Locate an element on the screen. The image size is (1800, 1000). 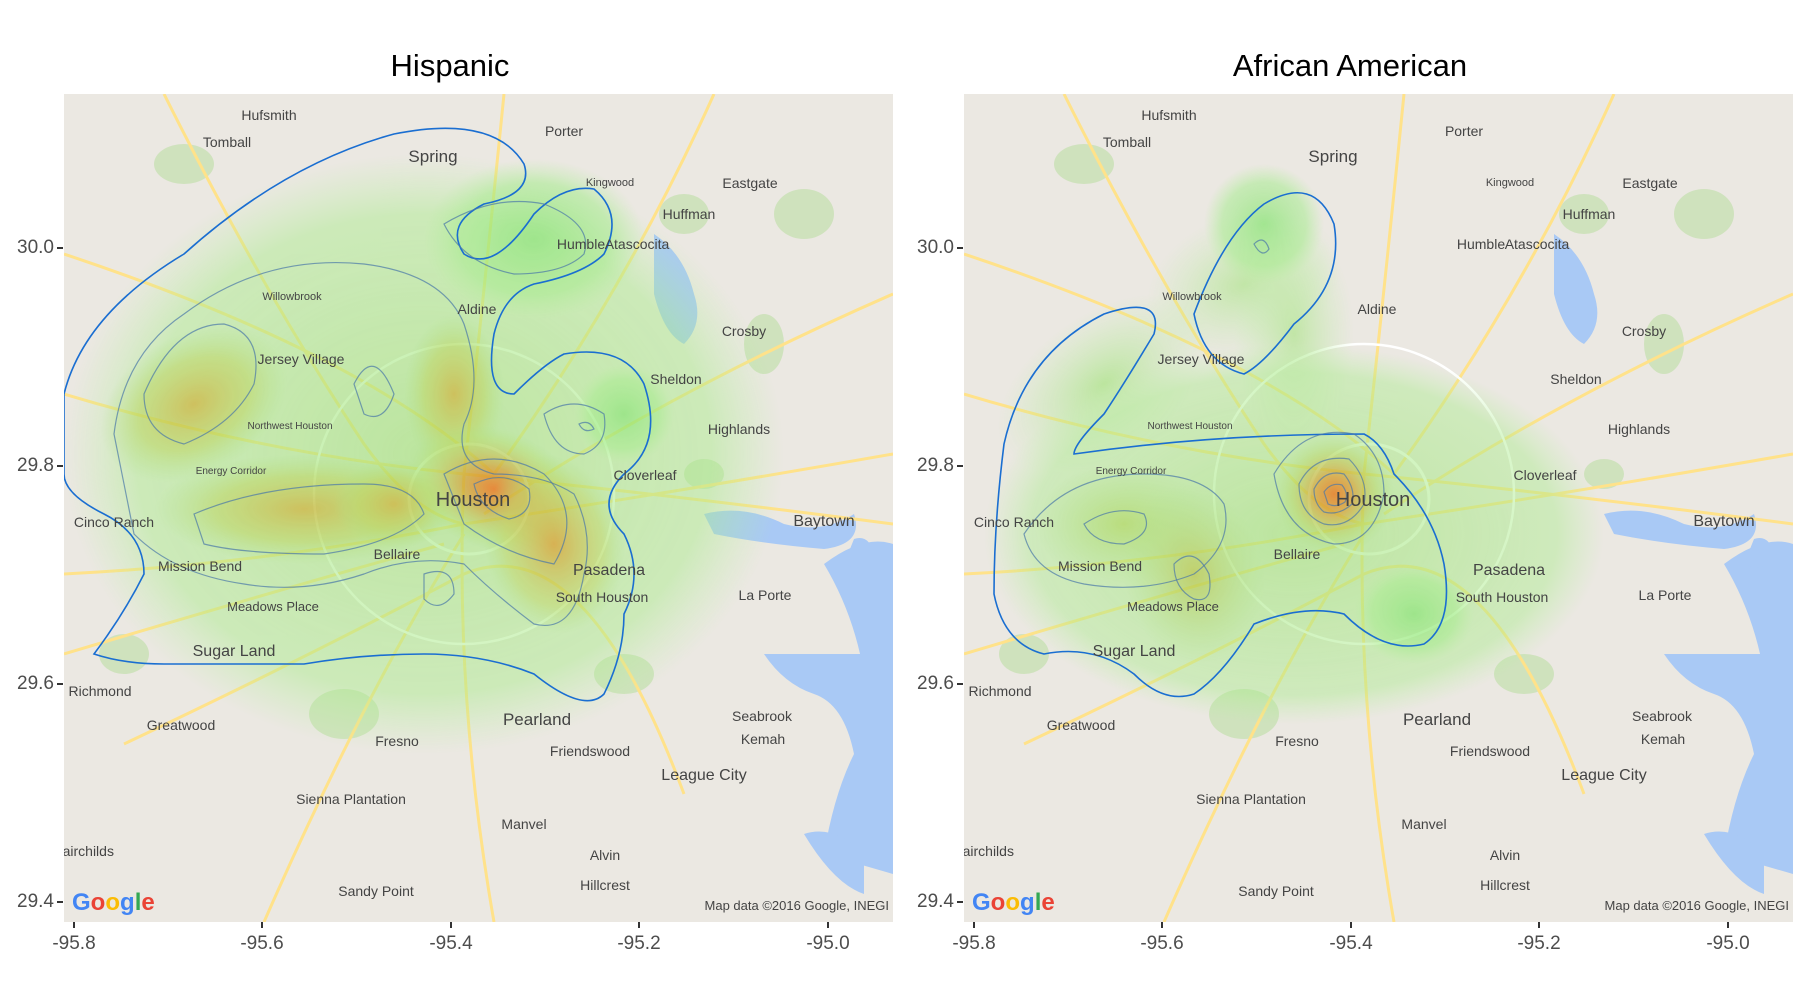
place-label: Bellaire is located at coordinates (397, 554).